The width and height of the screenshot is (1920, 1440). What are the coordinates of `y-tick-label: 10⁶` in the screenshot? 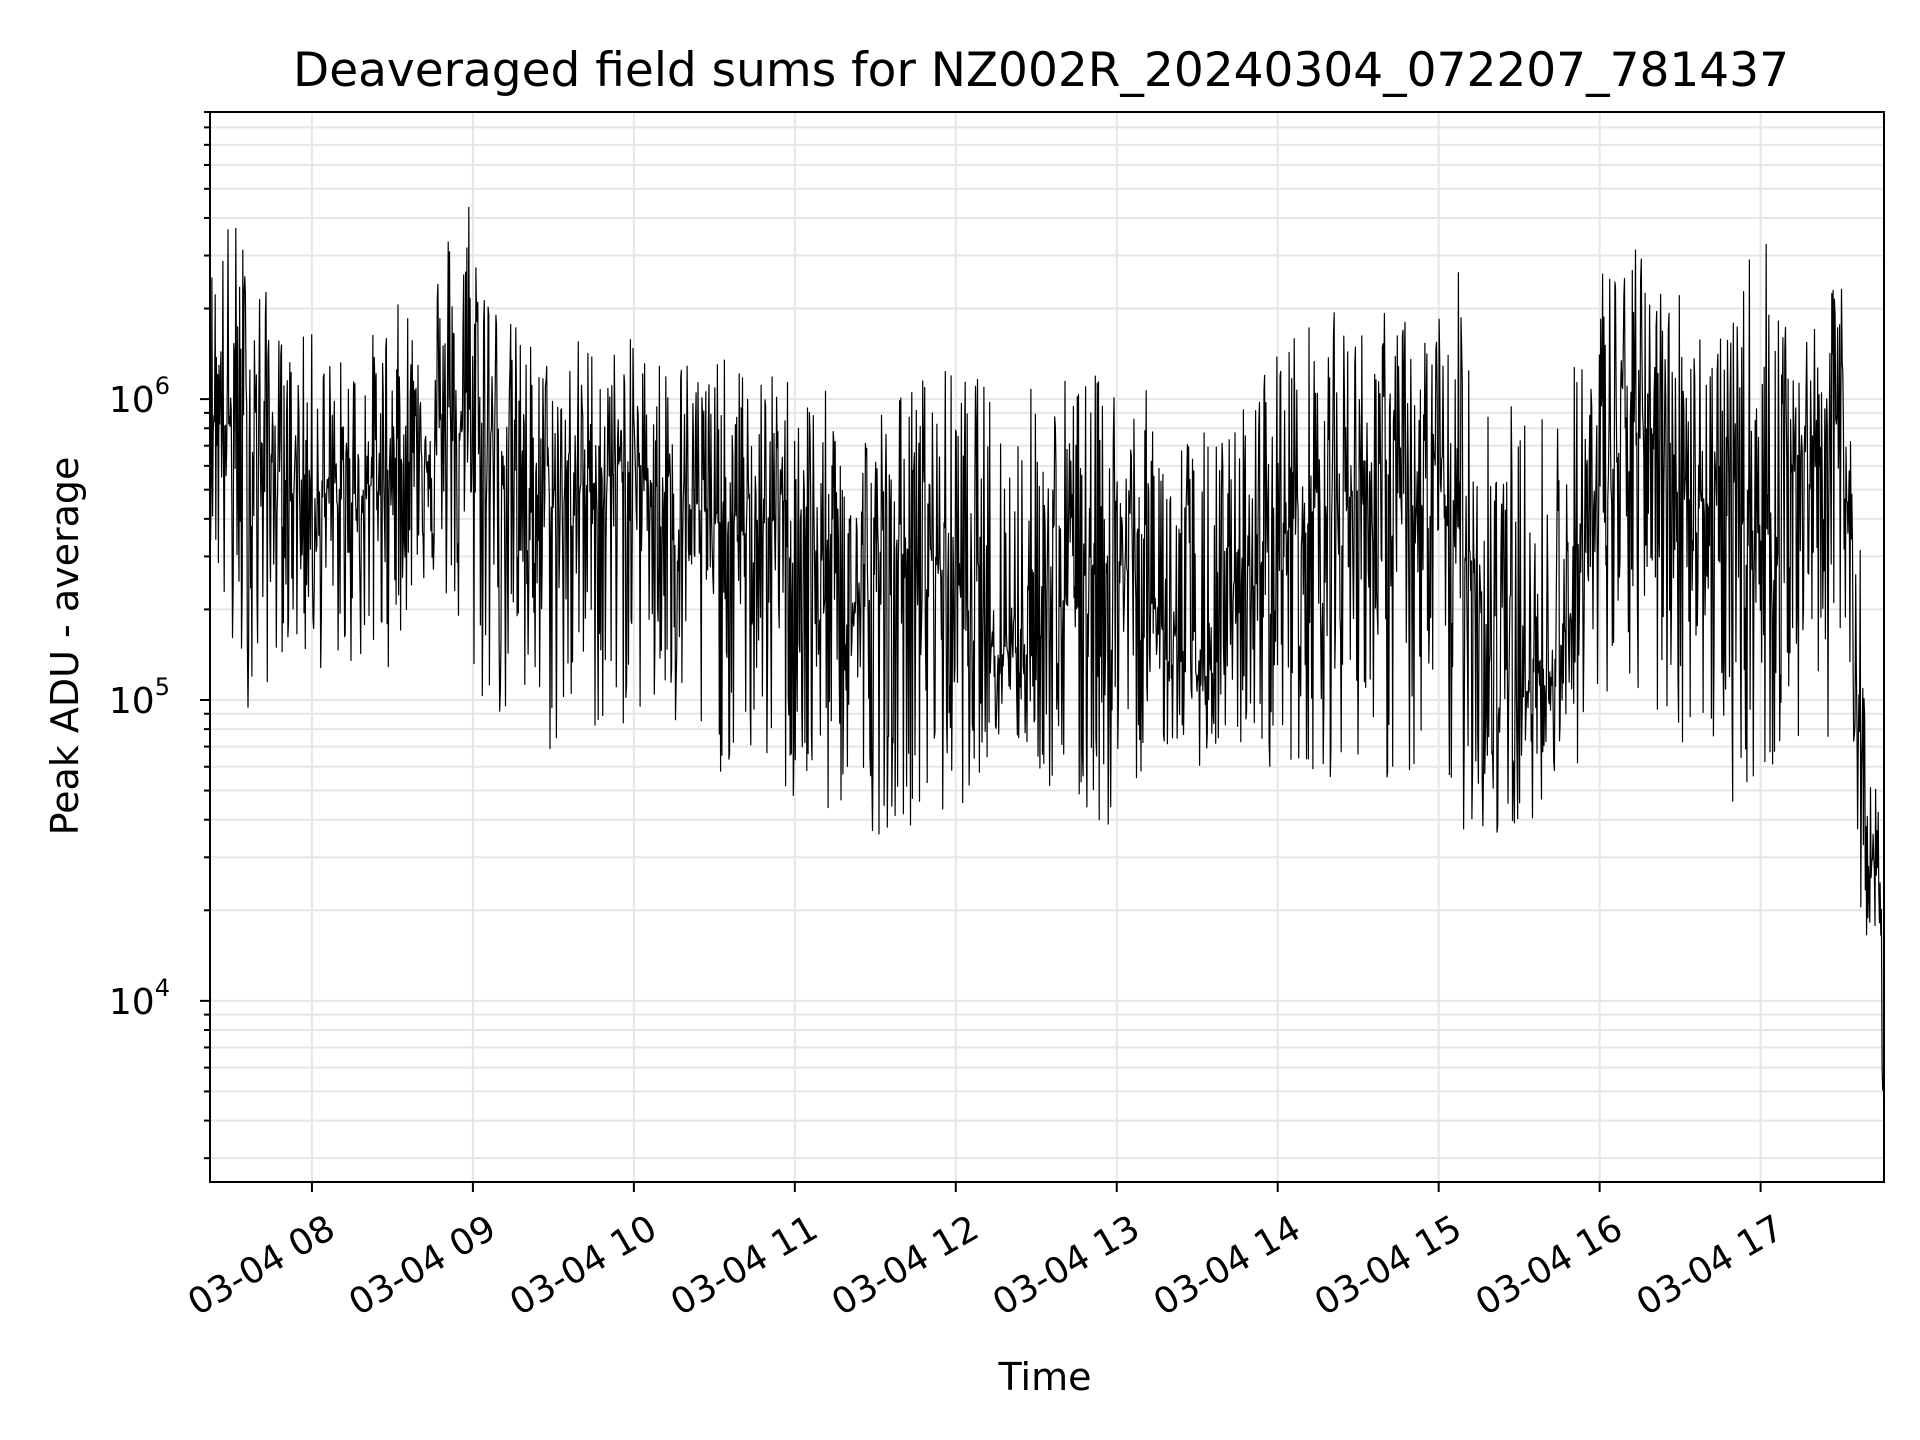 It's located at (139, 396).